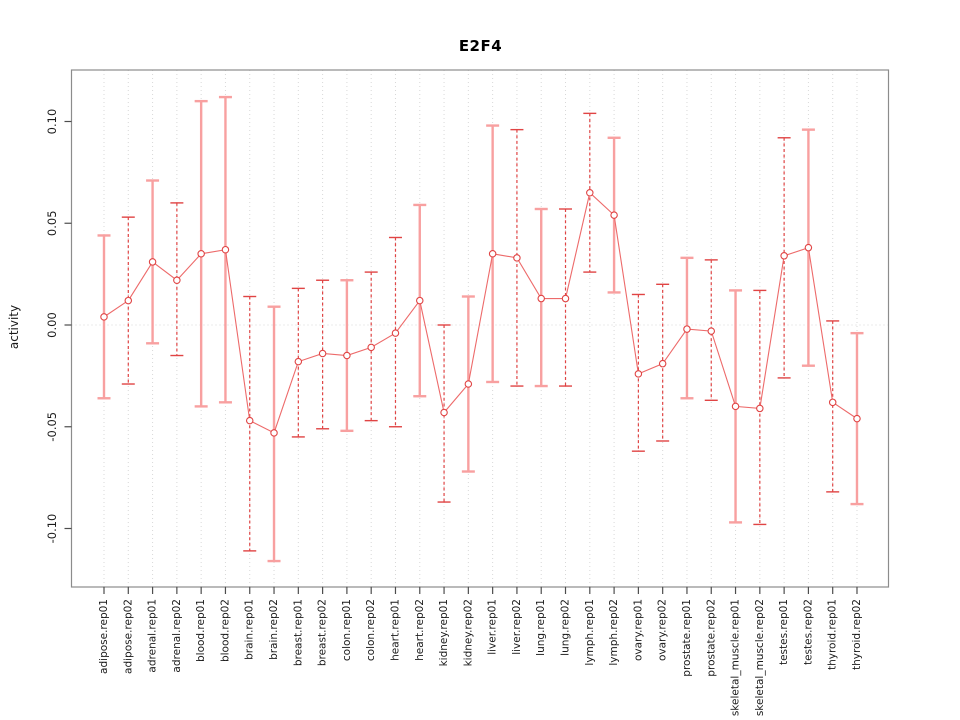 Image resolution: width=960 pixels, height=720 pixels. I want to click on x-tick-label: breast.rep02, so click(323, 632).